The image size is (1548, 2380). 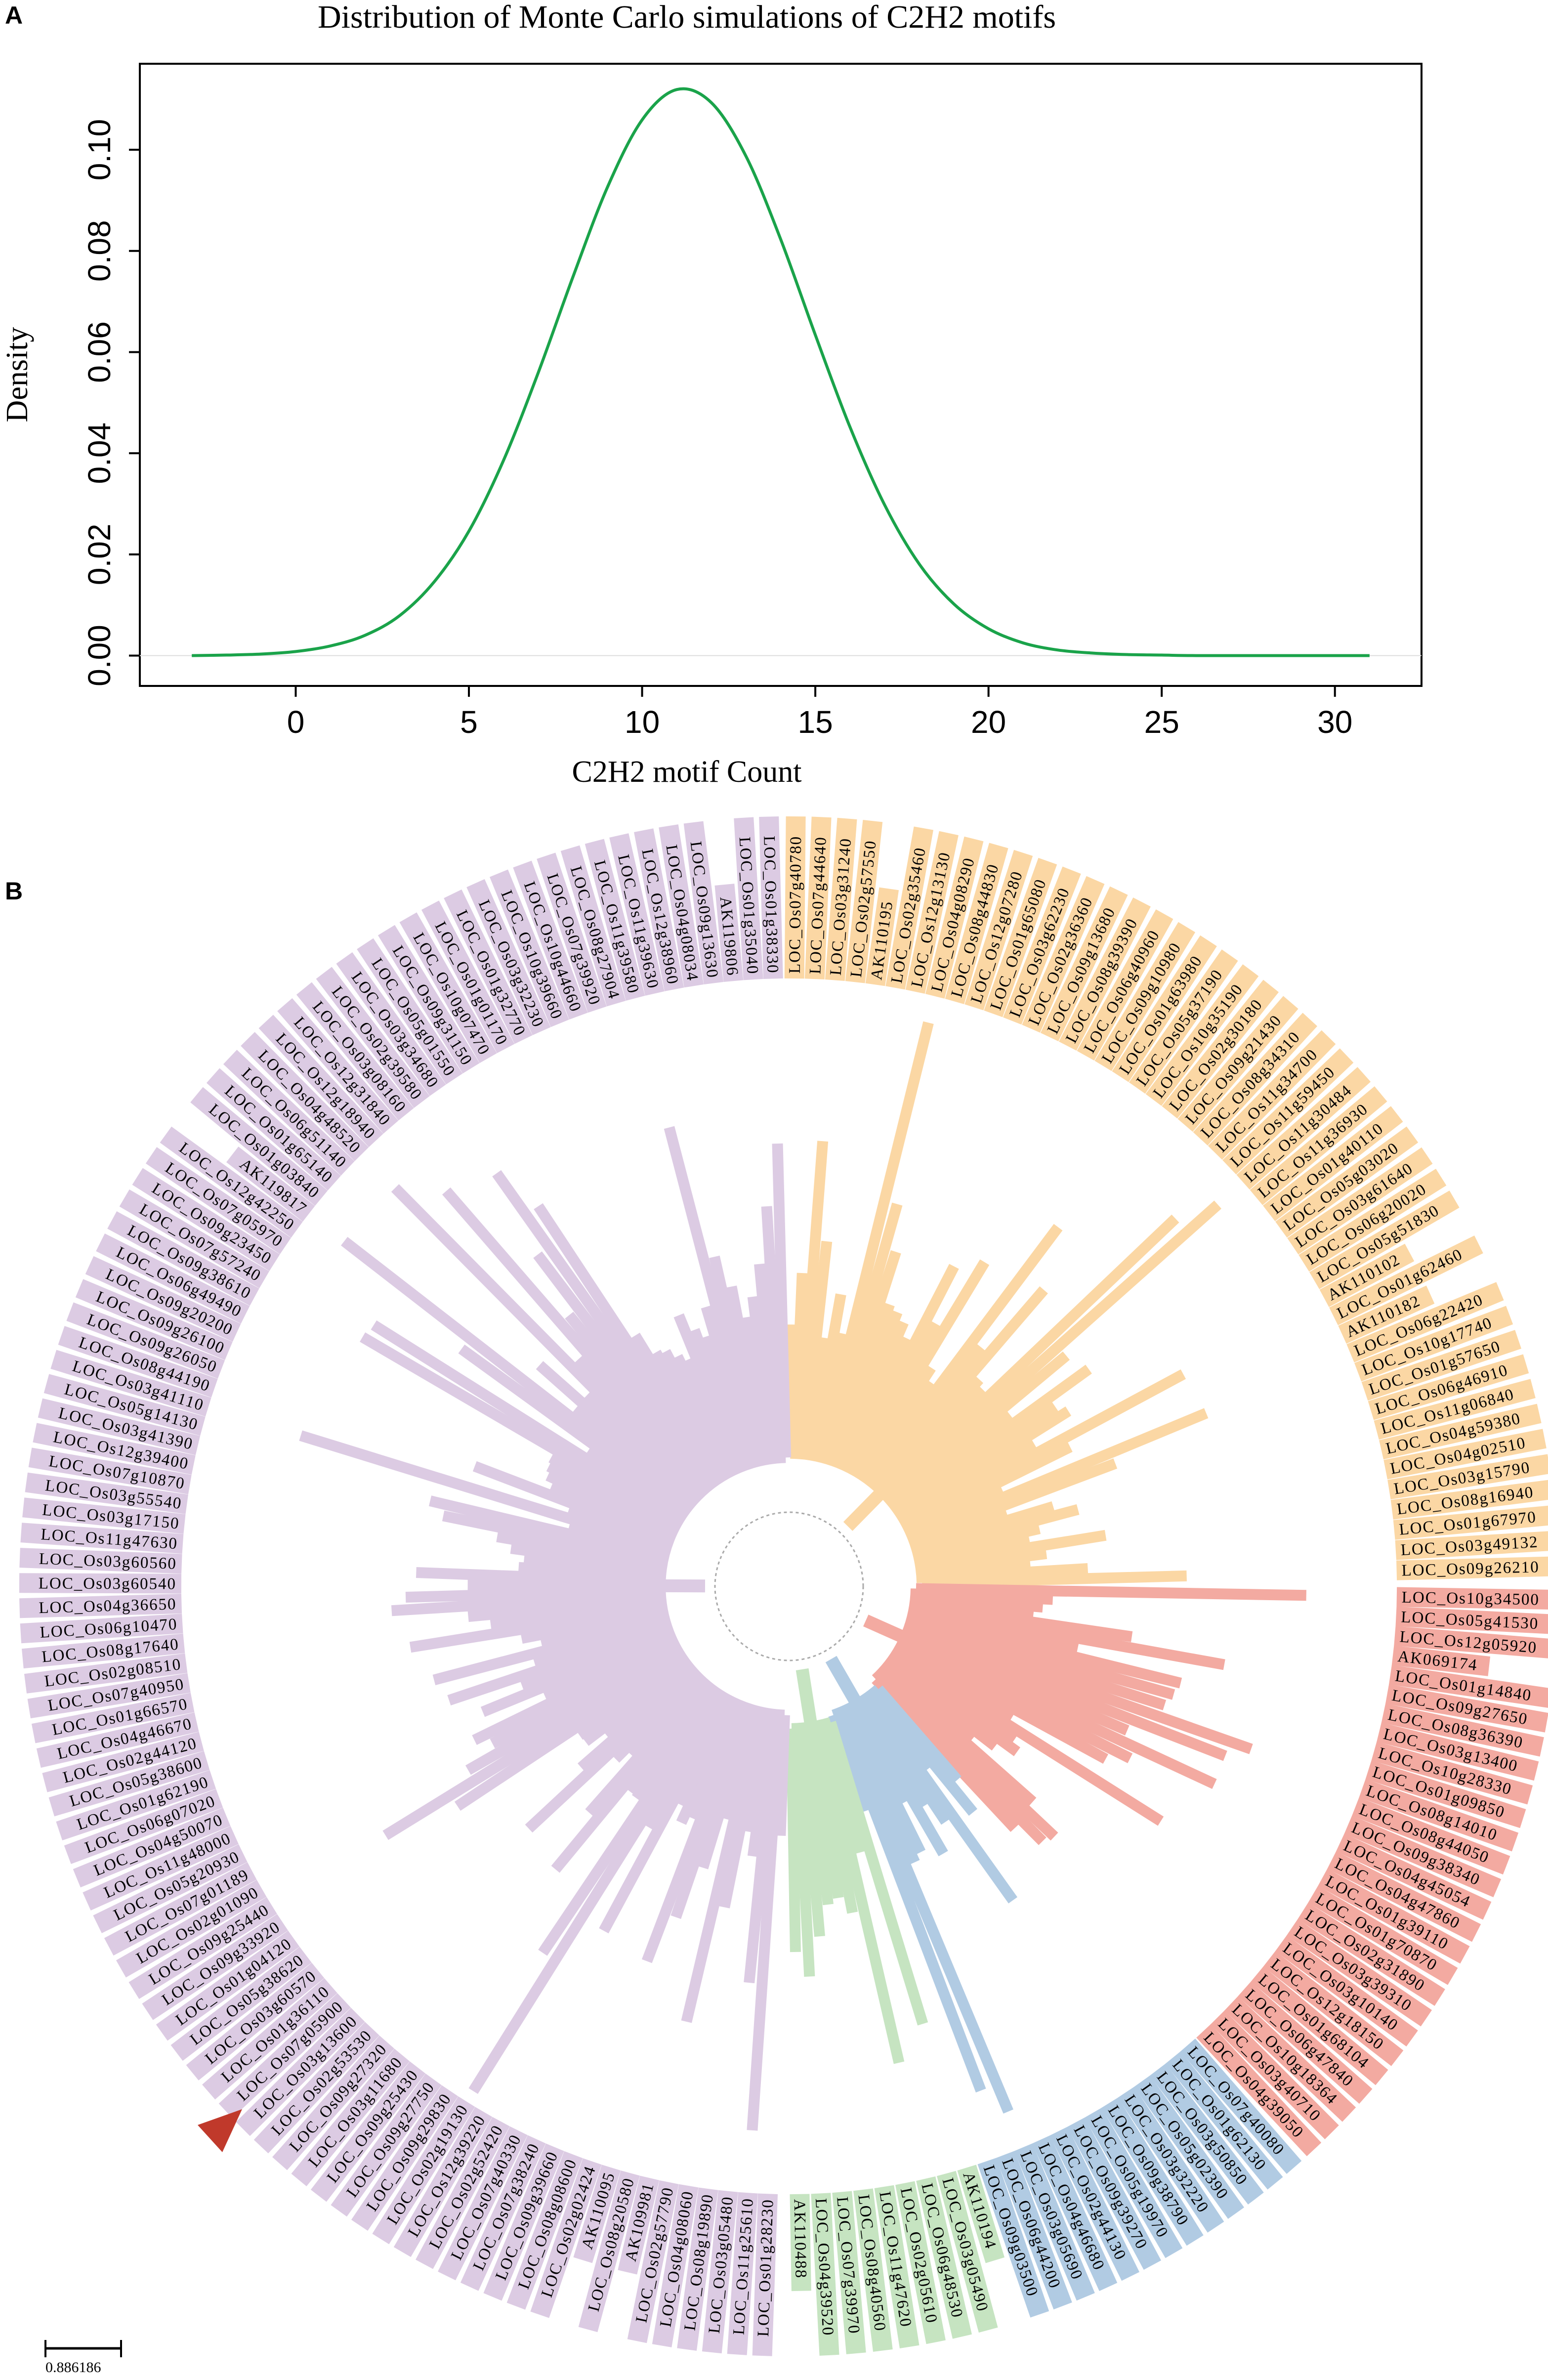 I want to click on y-tick-label: 0.02, so click(x=99, y=555).